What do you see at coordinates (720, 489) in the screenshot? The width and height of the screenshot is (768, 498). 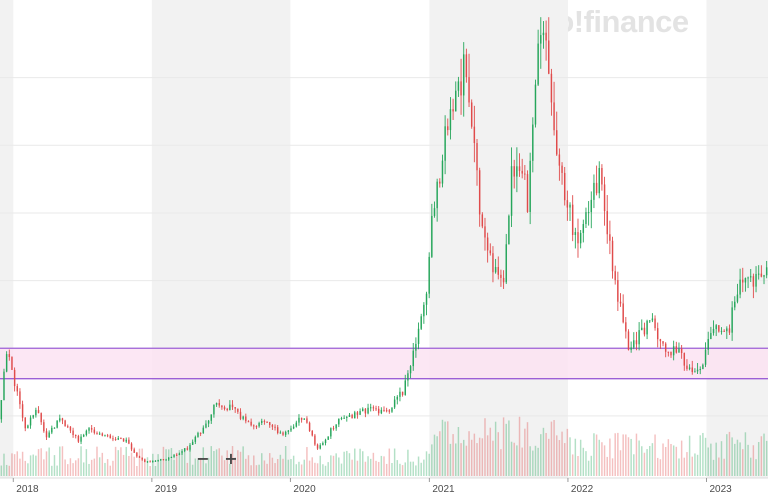 I see `x-tick-label: 2023` at bounding box center [720, 489].